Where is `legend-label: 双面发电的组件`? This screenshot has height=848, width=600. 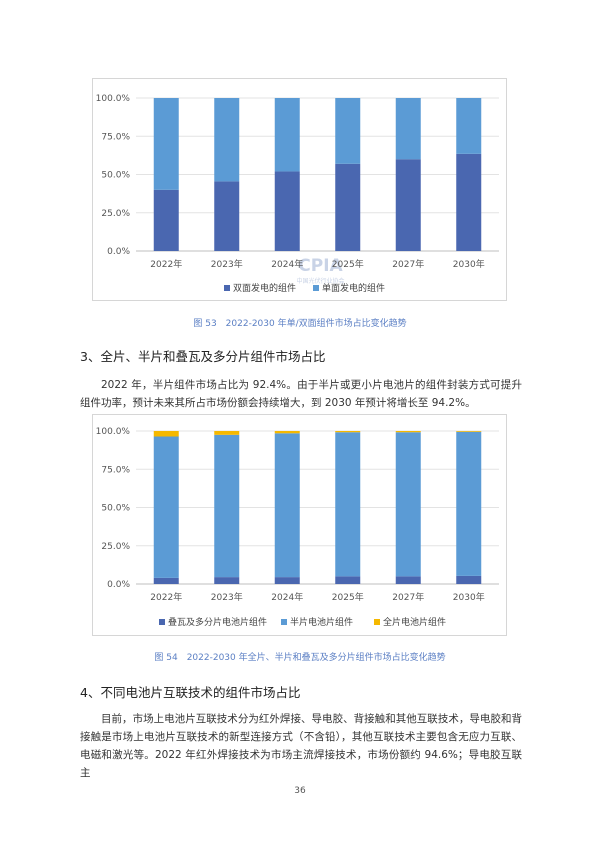 legend-label: 双面发电的组件 is located at coordinates (264, 288).